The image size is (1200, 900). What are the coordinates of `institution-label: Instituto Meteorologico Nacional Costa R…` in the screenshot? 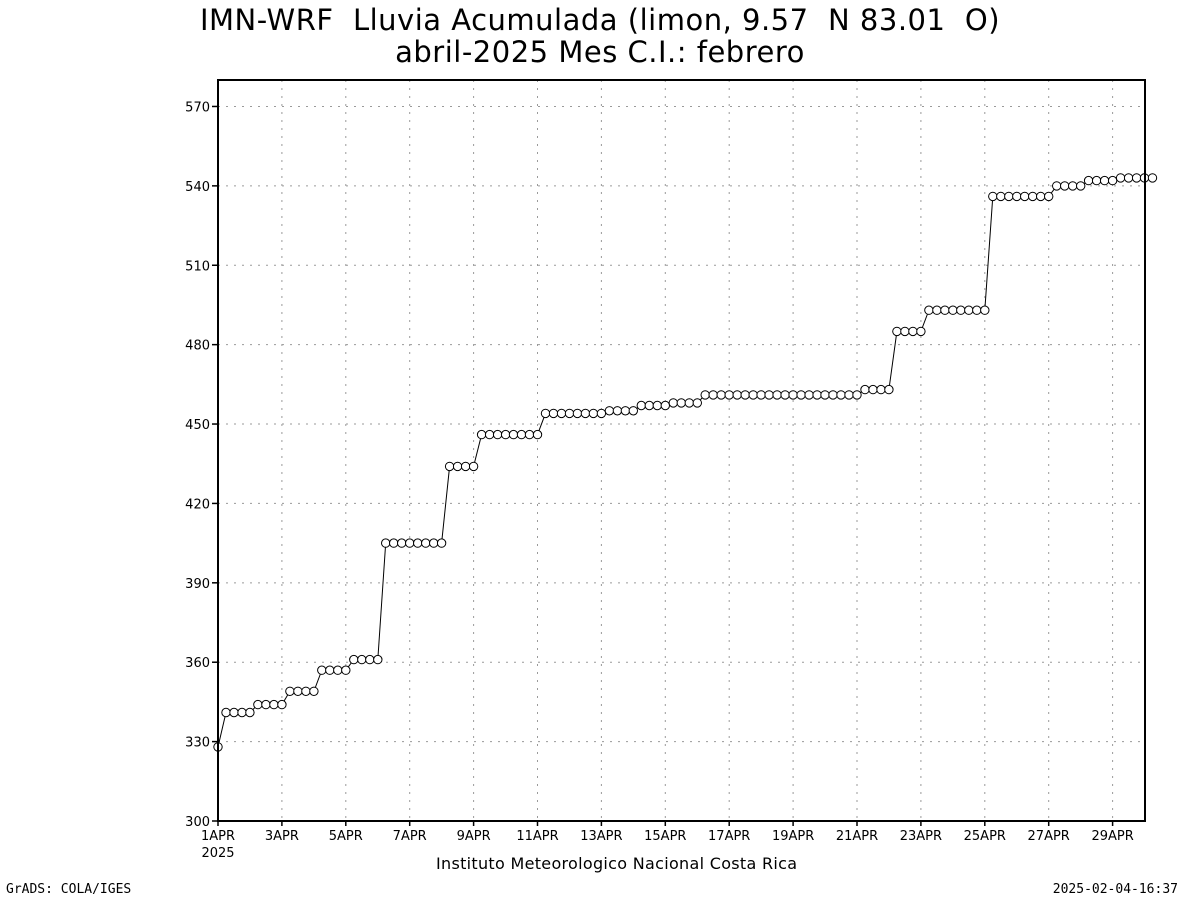 It's located at (617, 863).